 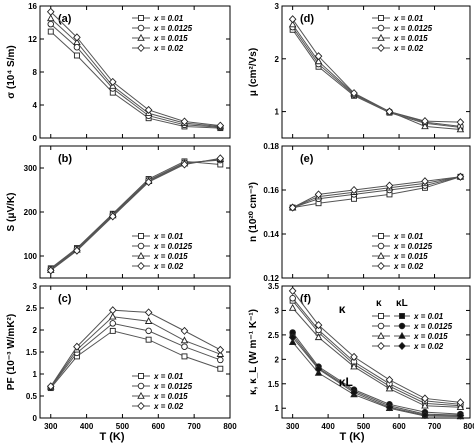 I want to click on y-tick-label: 1, so click(x=277, y=112).